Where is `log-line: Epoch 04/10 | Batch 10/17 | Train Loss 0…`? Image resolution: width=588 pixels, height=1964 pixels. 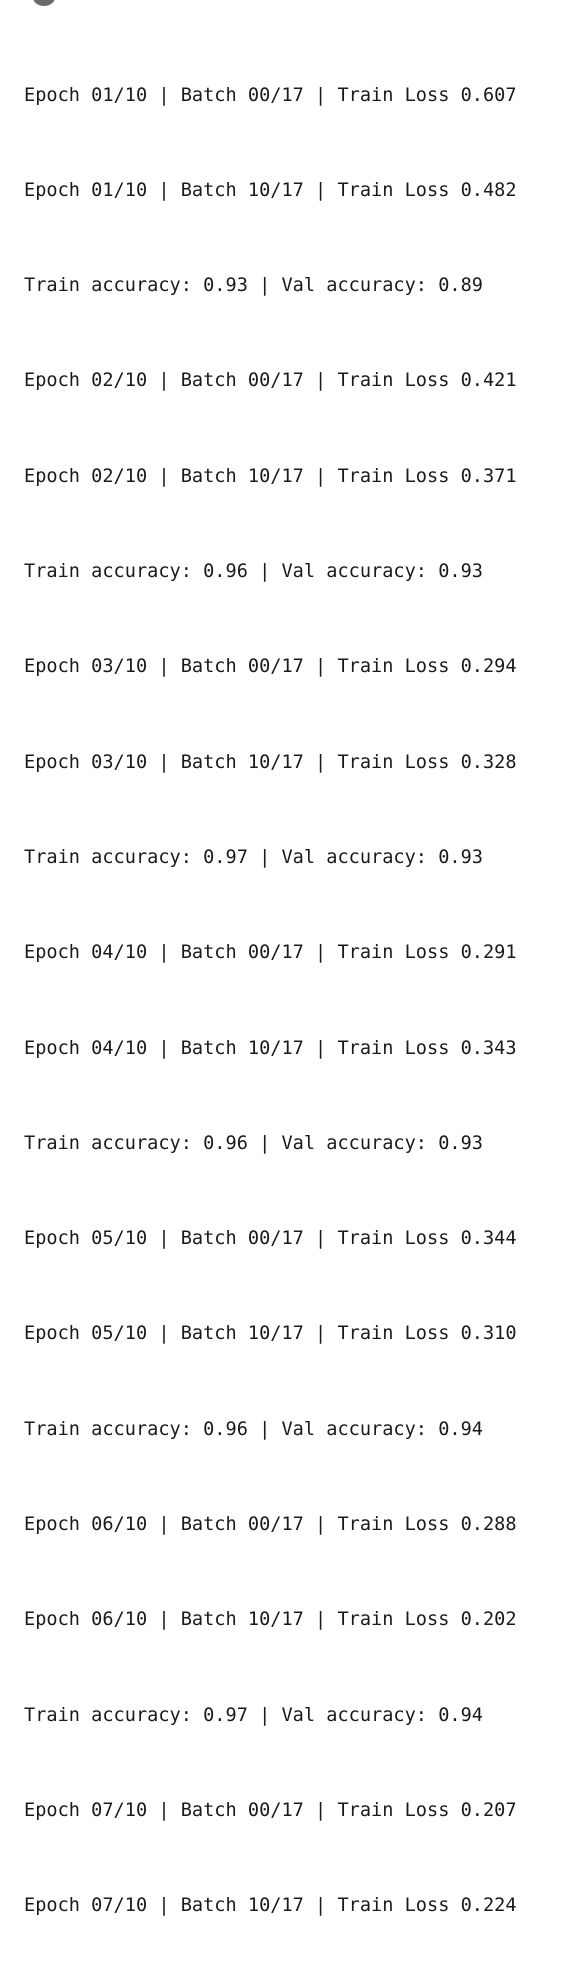
log-line: Epoch 04/10 | Batch 10/17 | Train Loss 0… is located at coordinates (270, 1048).